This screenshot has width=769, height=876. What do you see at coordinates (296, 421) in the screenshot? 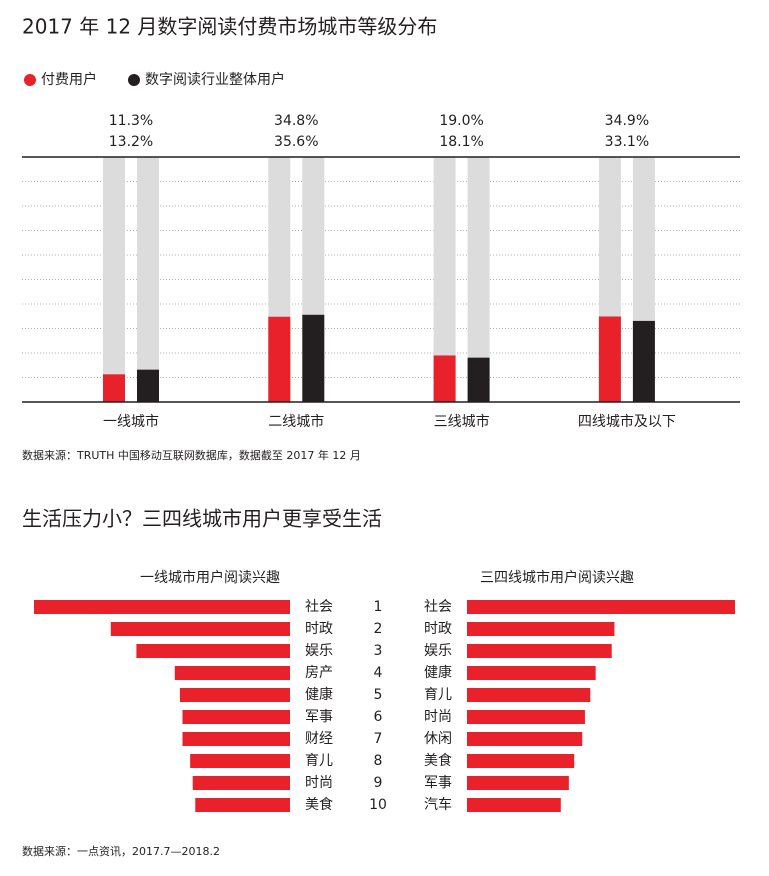
I see `x-tick-label: 二线城市` at bounding box center [296, 421].